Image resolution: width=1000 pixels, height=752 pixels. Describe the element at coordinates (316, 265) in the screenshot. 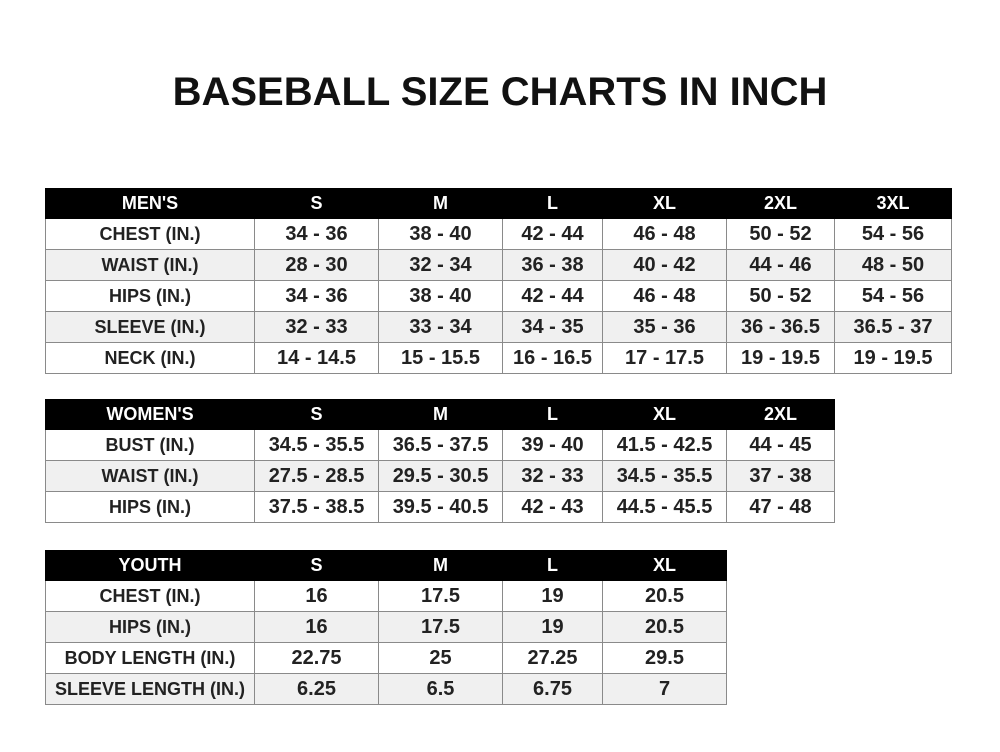

I see `size-value: 28 - 30` at that location.